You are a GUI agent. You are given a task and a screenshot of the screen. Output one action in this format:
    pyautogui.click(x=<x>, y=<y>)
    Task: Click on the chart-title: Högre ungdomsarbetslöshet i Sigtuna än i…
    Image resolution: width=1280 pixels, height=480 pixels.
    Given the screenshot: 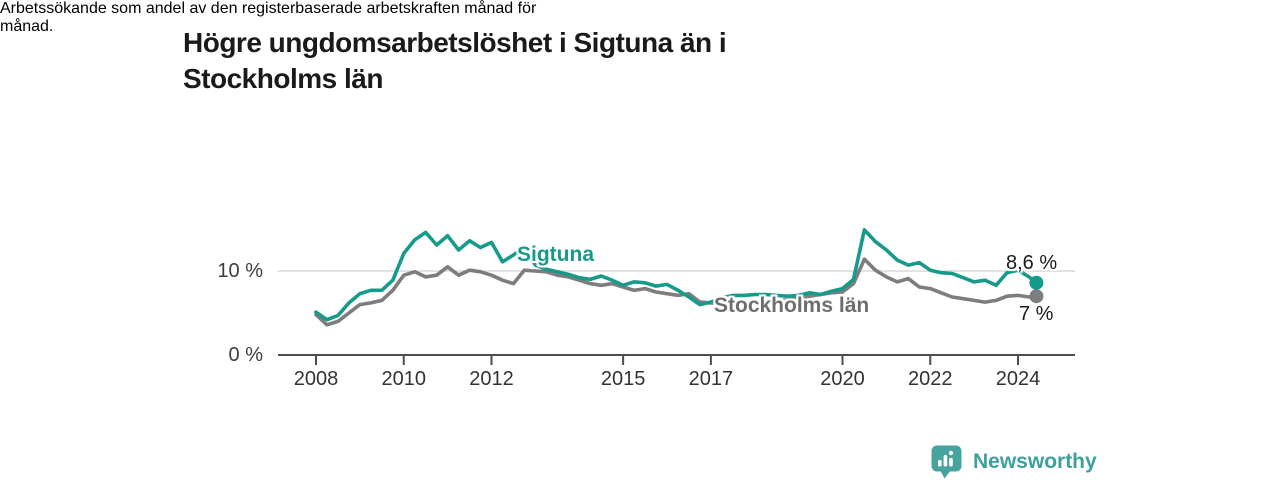 What is the action you would take?
    pyautogui.click(x=573, y=61)
    